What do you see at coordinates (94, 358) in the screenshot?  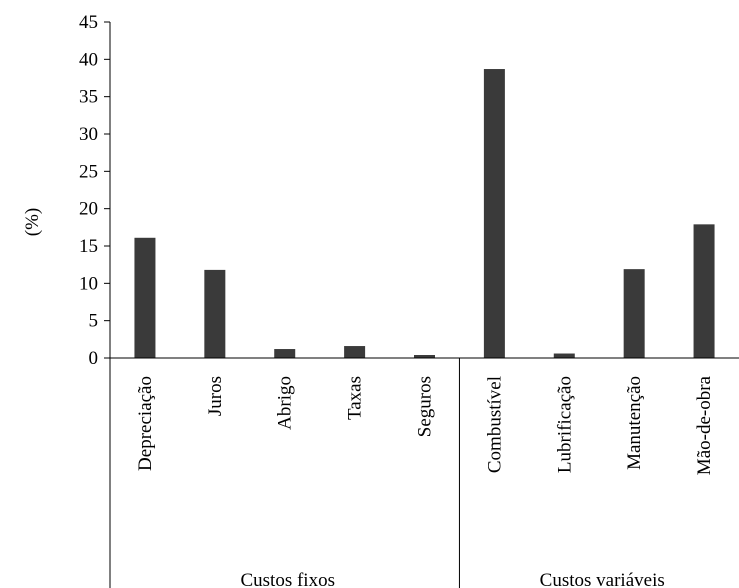 I see `y-tick-label: 0` at bounding box center [94, 358].